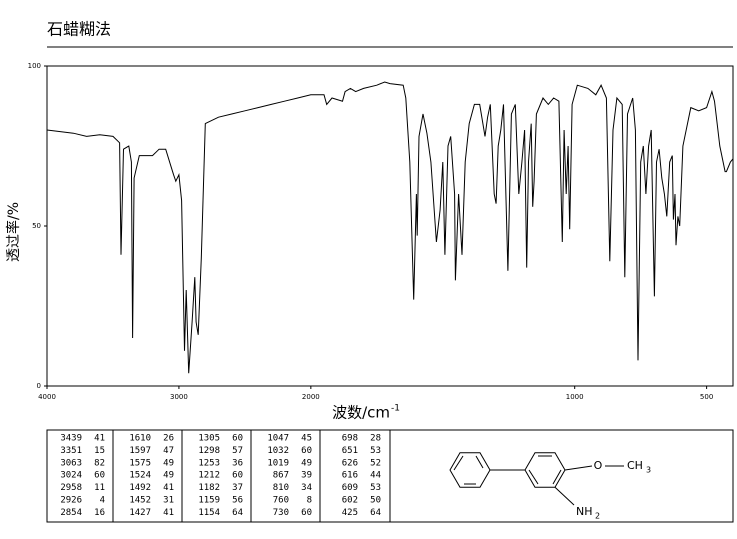  I want to click on peak-wavenumber: 2926, so click(71, 501).